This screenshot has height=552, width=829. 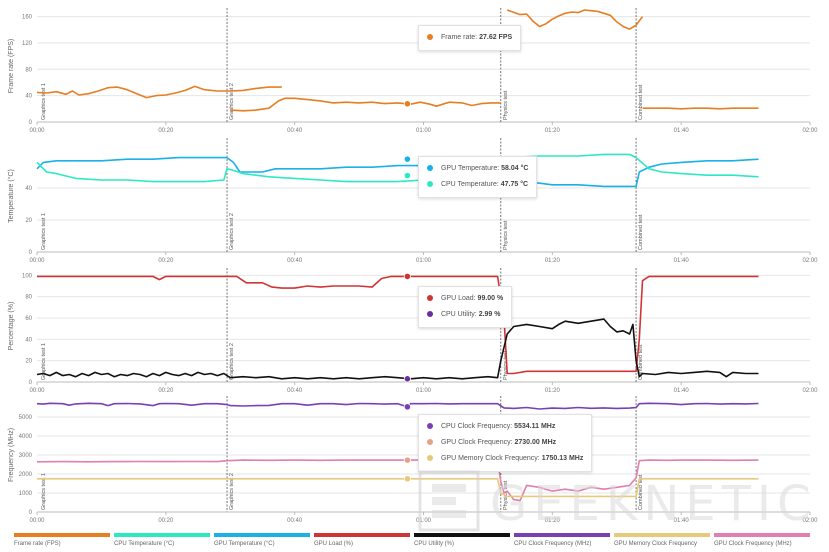 I want to click on tooltip-label: Frame rate:, so click(x=459, y=37).